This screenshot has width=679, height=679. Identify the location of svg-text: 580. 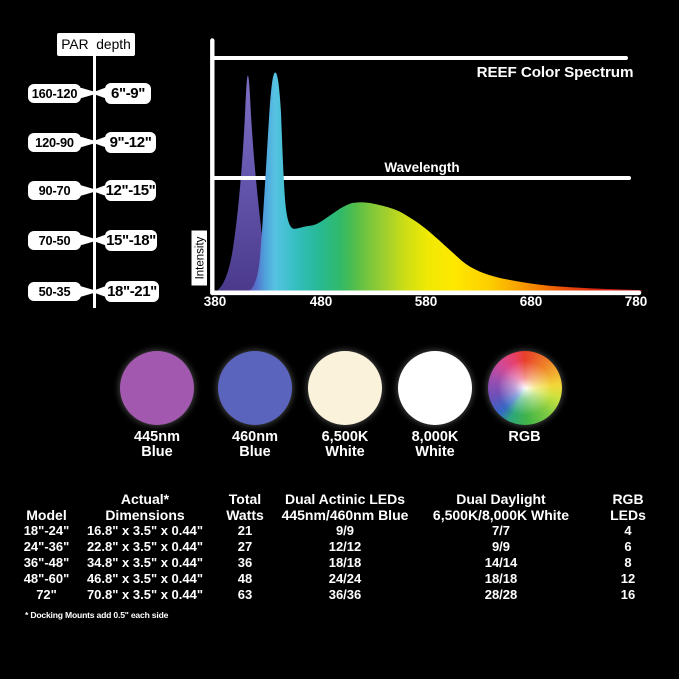
(426, 301).